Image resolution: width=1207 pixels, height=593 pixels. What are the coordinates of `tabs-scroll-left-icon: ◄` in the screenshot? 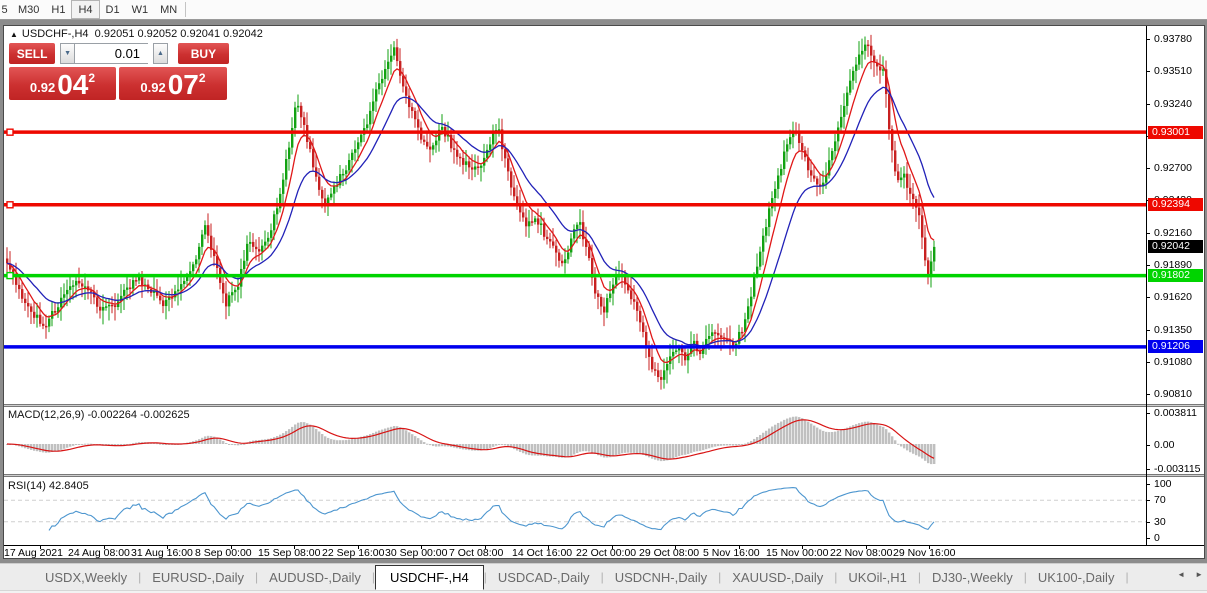 It's located at (1181, 574).